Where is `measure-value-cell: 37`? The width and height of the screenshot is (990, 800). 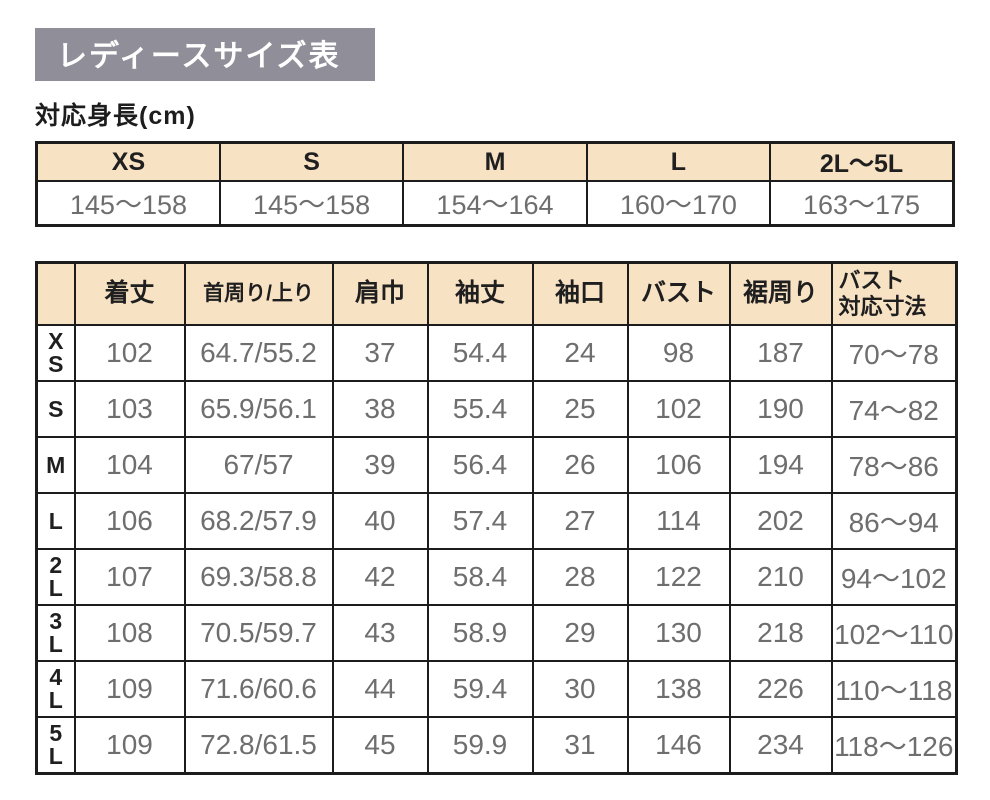 measure-value-cell: 37 is located at coordinates (380, 353).